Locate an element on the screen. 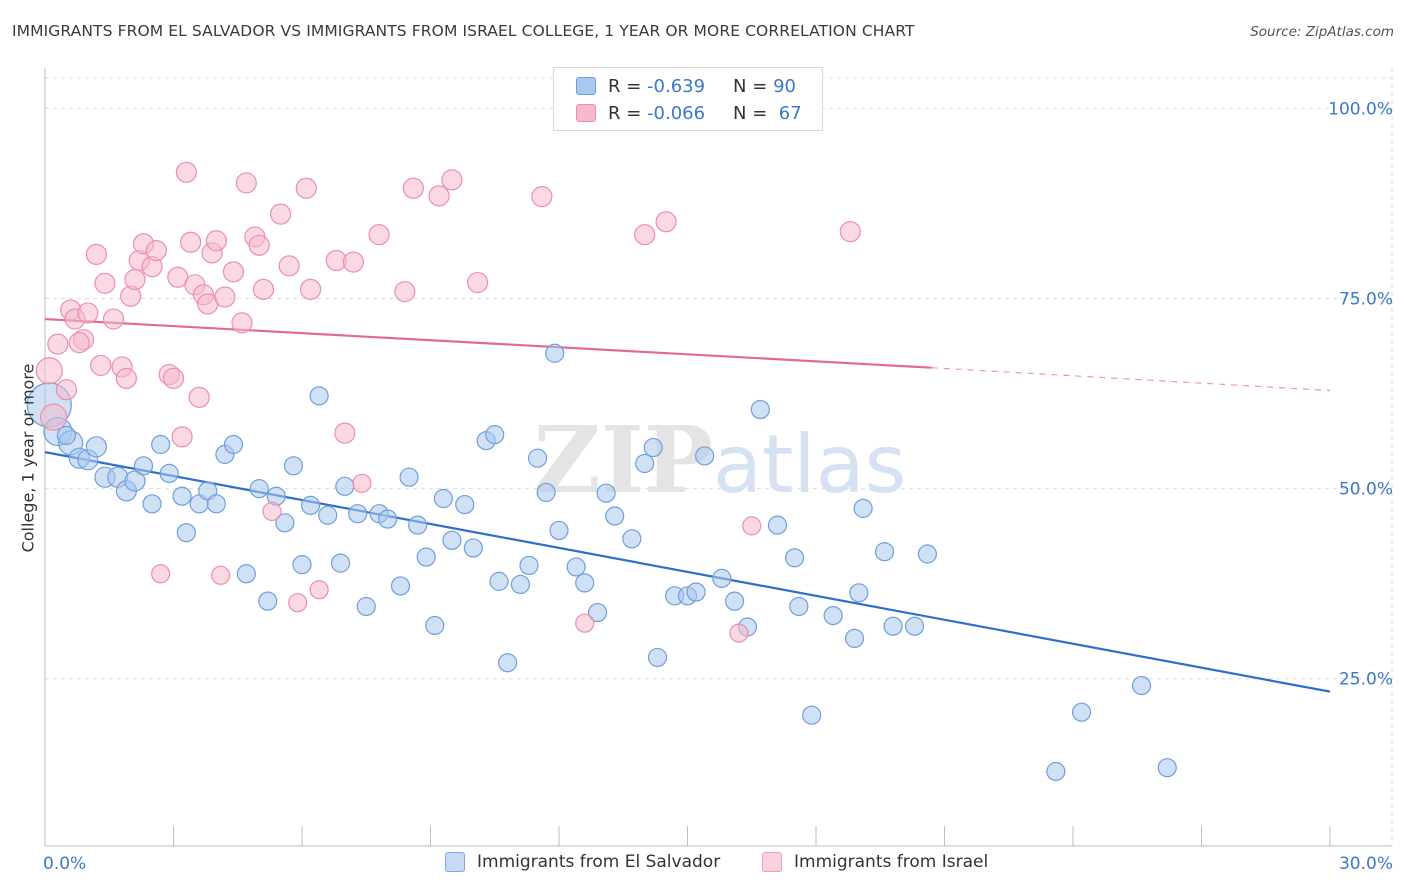 The width and height of the screenshot is (1406, 892). legend-label-israel: Immigrants from Israel is located at coordinates (891, 862).